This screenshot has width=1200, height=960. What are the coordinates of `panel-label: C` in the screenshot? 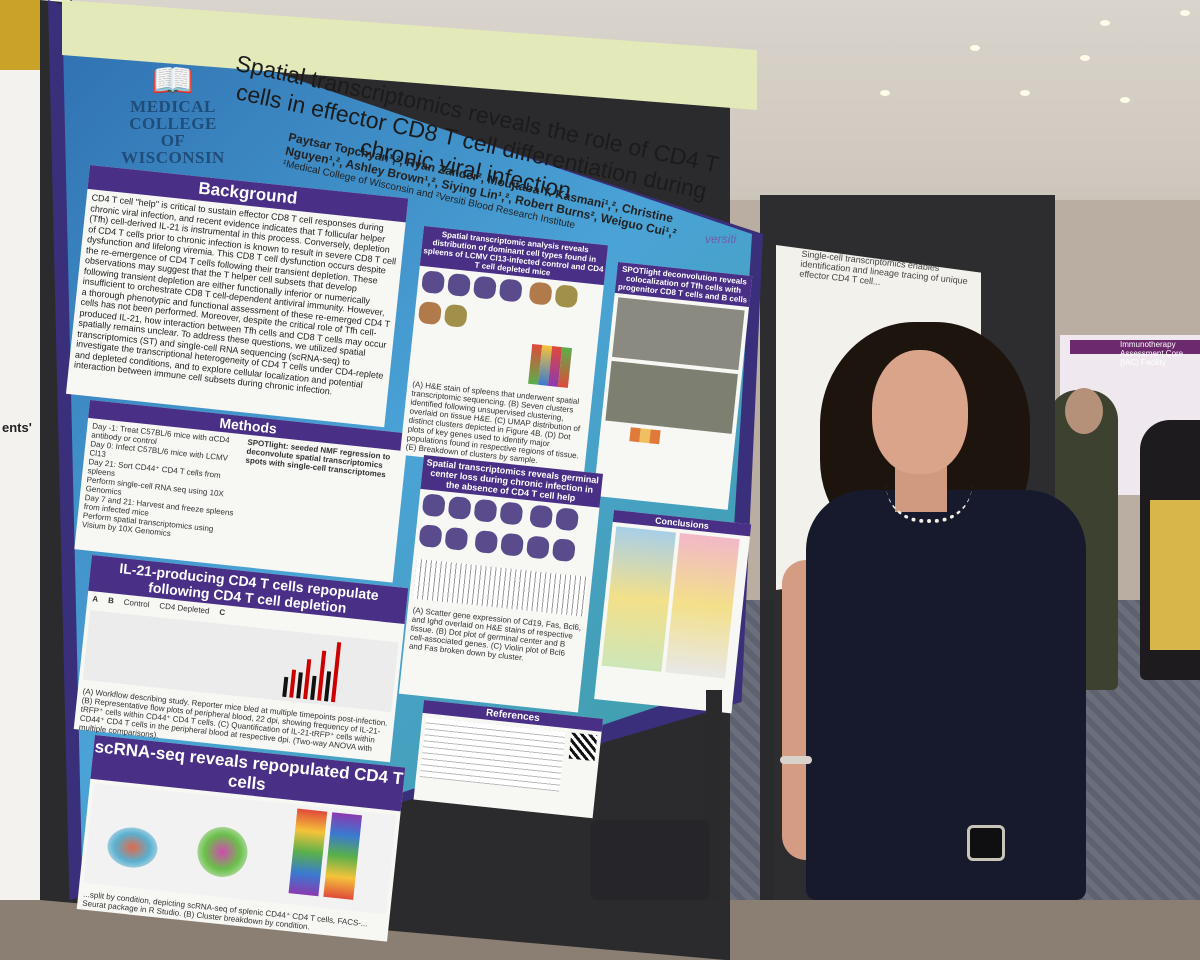 It's located at (222, 612).